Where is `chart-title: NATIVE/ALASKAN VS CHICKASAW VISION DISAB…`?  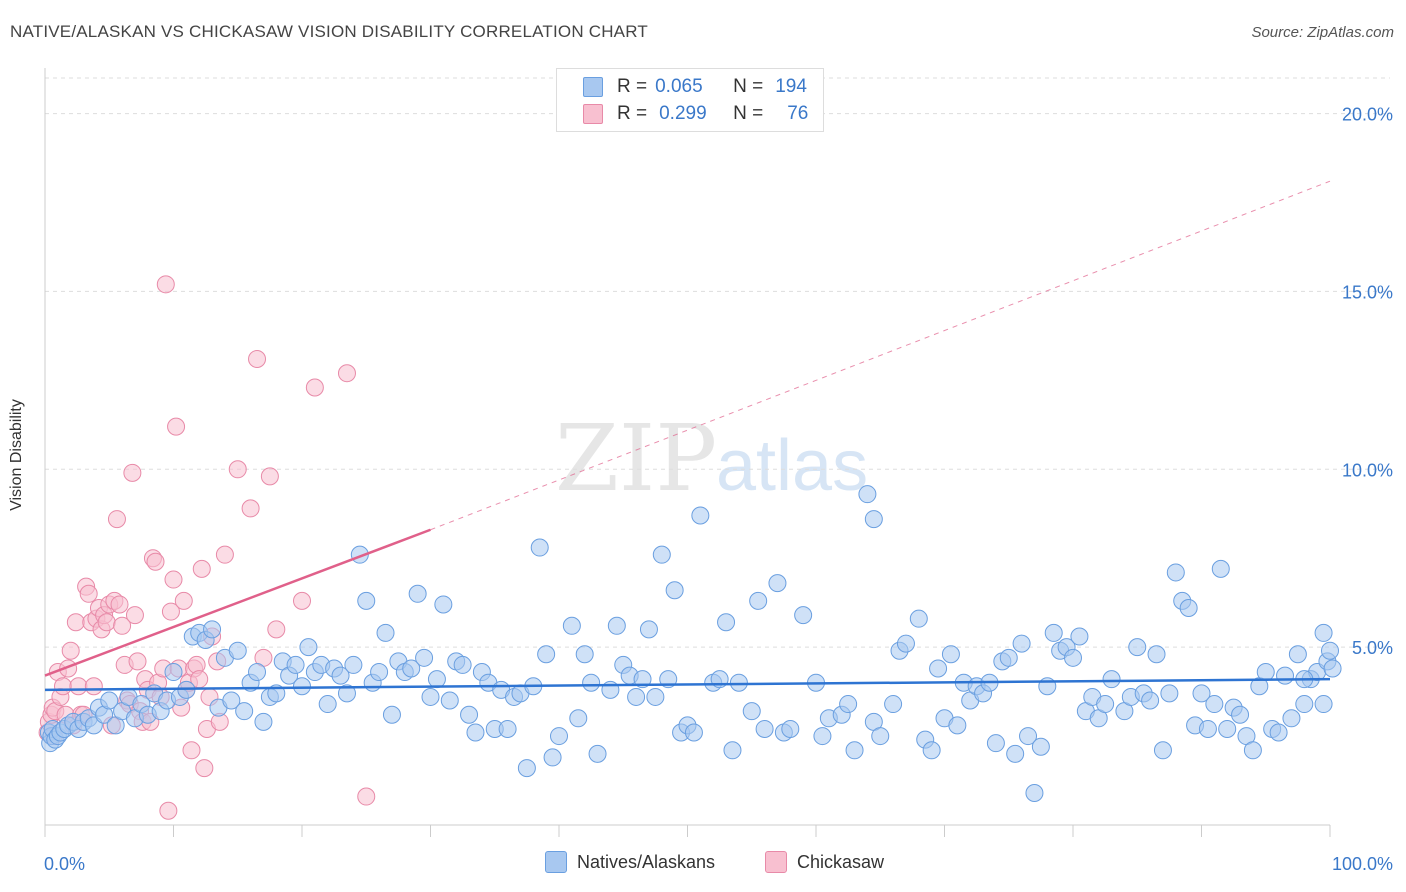
chart-title: NATIVE/ALASKAN VS CHICKASAW VISION DISAB… is located at coordinates (329, 31).